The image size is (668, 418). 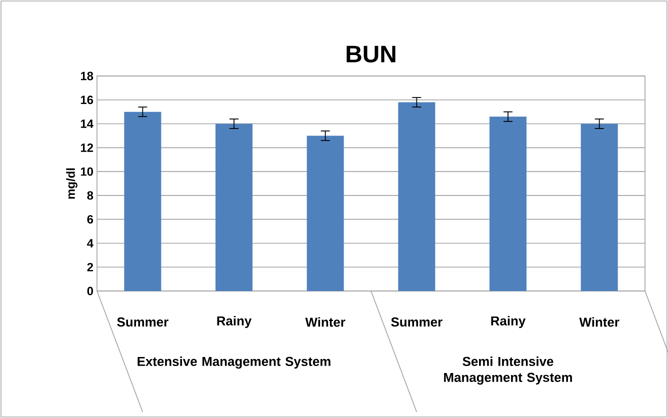 I want to click on y-tick-label: 10, so click(x=86, y=171).